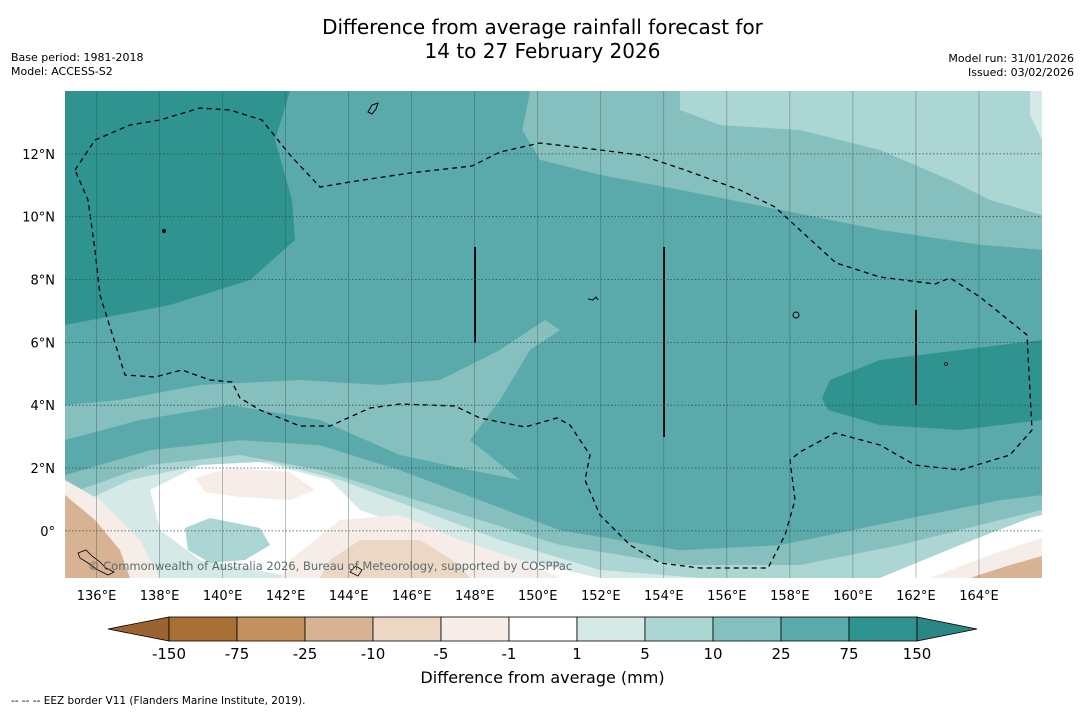 The image size is (1085, 713). Describe the element at coordinates (305, 654) in the screenshot. I see `colorbar-tick-label: -25` at that location.